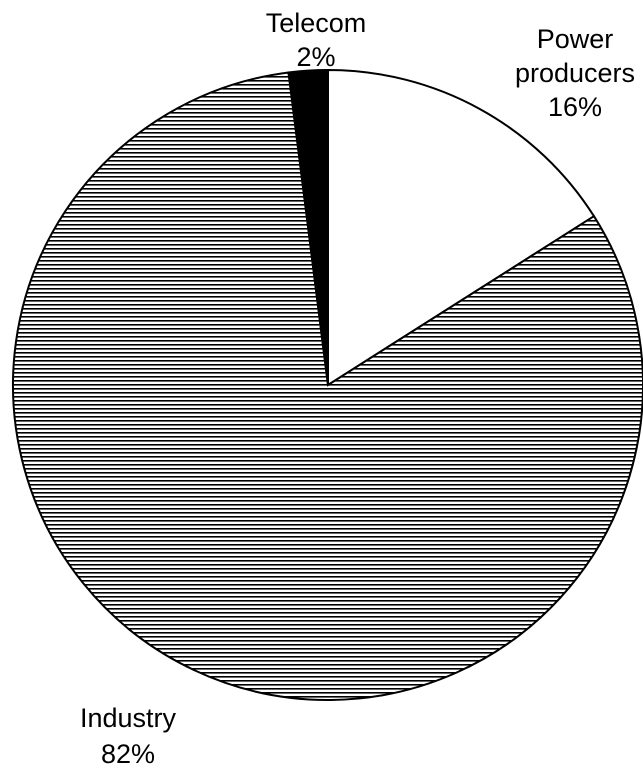 The image size is (643, 771). What do you see at coordinates (575, 73) in the screenshot?
I see `slice-label-power-producers: Power producers 16%` at bounding box center [575, 73].